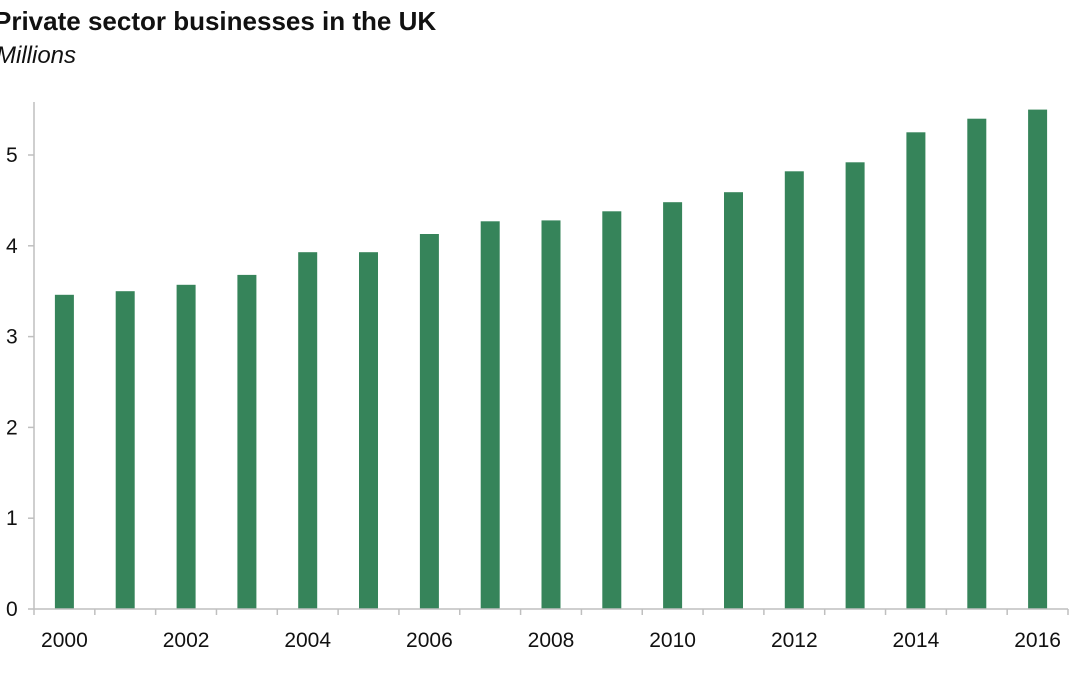 The width and height of the screenshot is (1080, 675). I want to click on x-tick-label: 2000, so click(64, 640).